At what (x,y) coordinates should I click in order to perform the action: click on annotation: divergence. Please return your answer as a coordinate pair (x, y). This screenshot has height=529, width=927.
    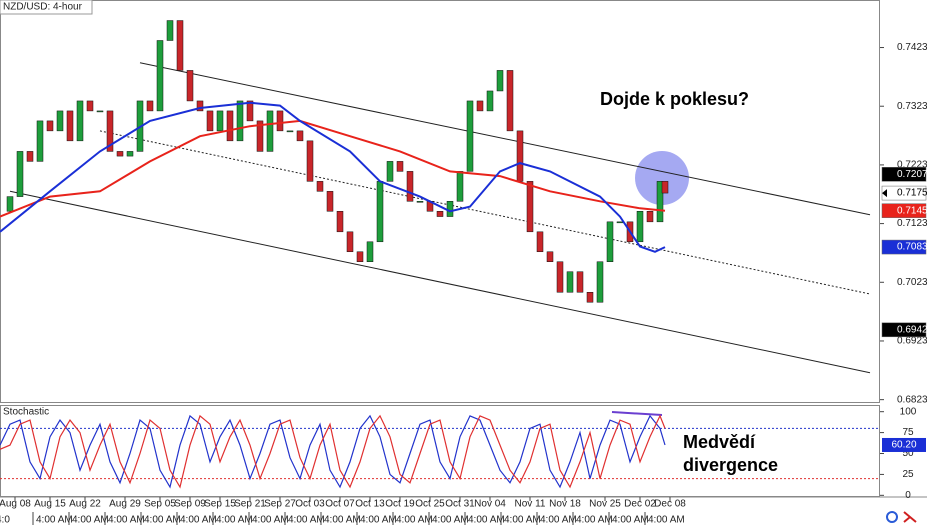
    Looking at the image, I should click on (730, 465).